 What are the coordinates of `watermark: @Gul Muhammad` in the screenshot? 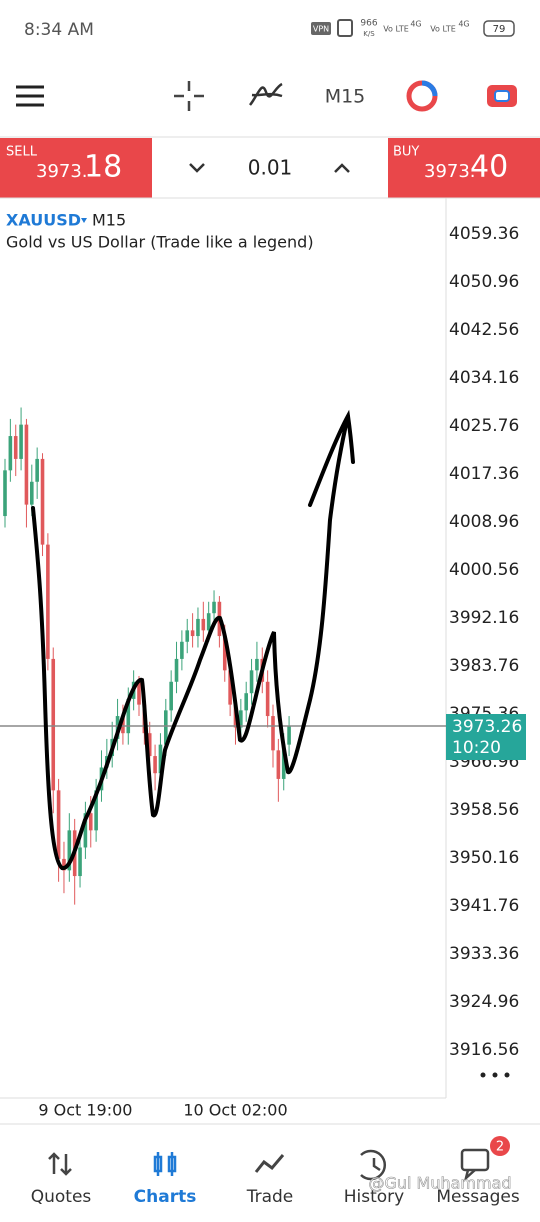 It's located at (439, 1183).